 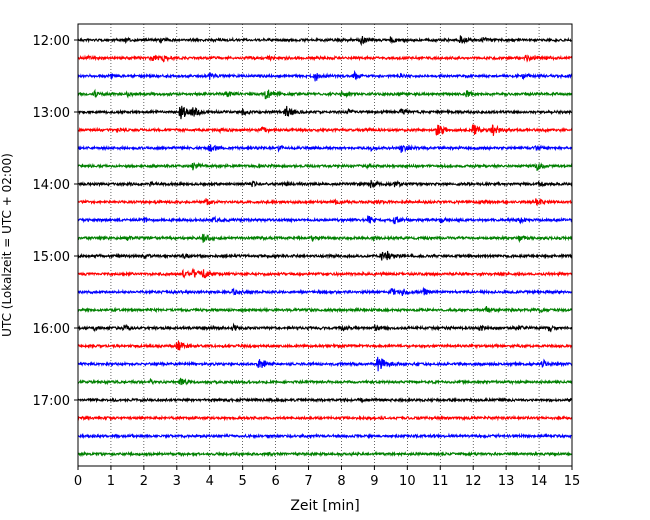 I want to click on x-tick-label: 5, so click(x=243, y=481).